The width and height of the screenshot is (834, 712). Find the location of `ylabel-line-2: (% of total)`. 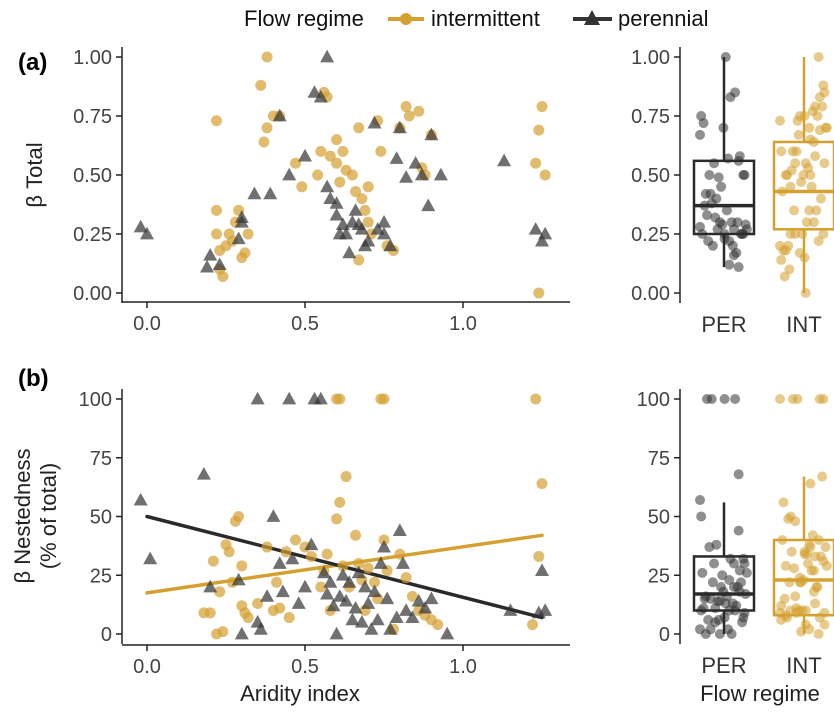

ylabel-line-2: (% of total) is located at coordinates (48, 516).